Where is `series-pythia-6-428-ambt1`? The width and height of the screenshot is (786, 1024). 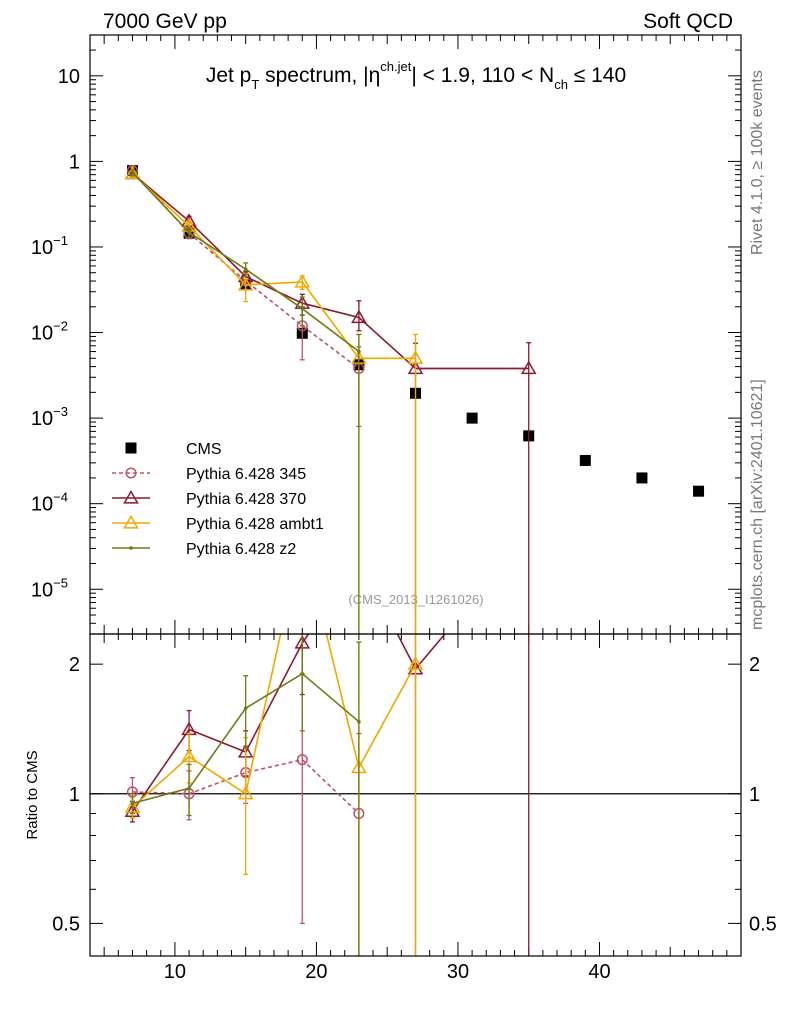
series-pythia-6-428-ambt1 is located at coordinates (274, 795).